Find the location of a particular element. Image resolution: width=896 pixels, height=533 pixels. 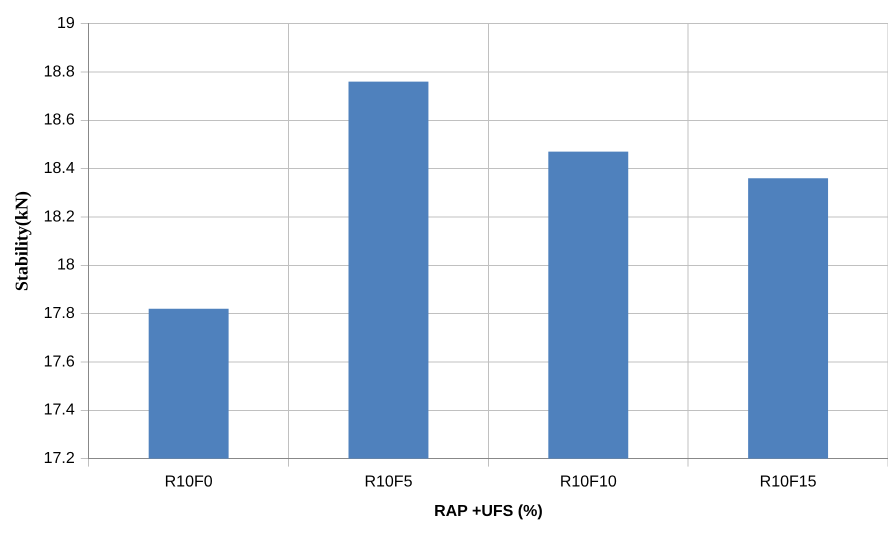

y-axis-title: Stability(kN) is located at coordinates (21, 241).